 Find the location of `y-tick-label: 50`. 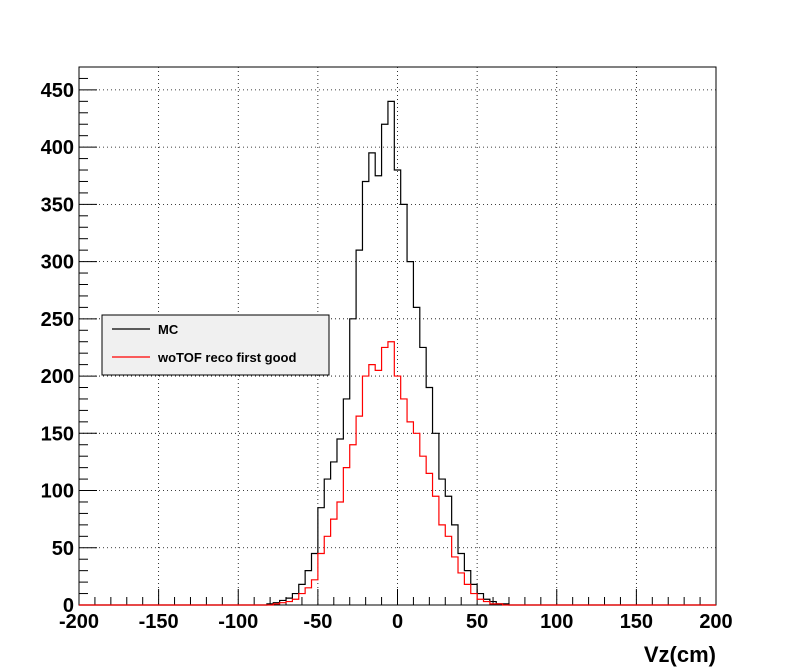

y-tick-label: 50 is located at coordinates (63, 549).